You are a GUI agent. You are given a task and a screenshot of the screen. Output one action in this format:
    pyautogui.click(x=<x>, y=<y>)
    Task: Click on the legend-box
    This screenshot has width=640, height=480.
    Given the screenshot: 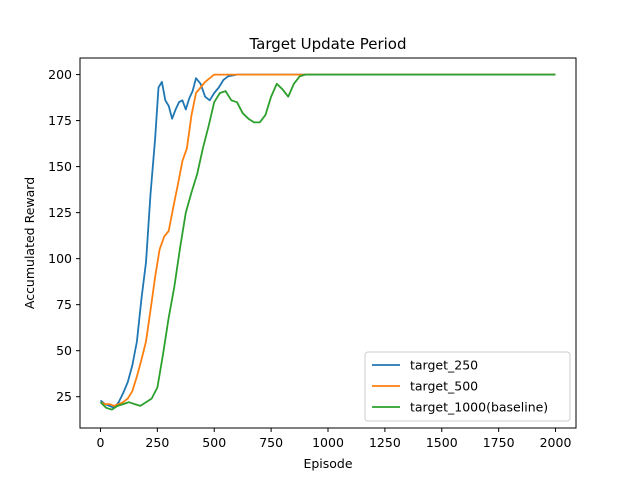 What is the action you would take?
    pyautogui.click(x=467, y=386)
    